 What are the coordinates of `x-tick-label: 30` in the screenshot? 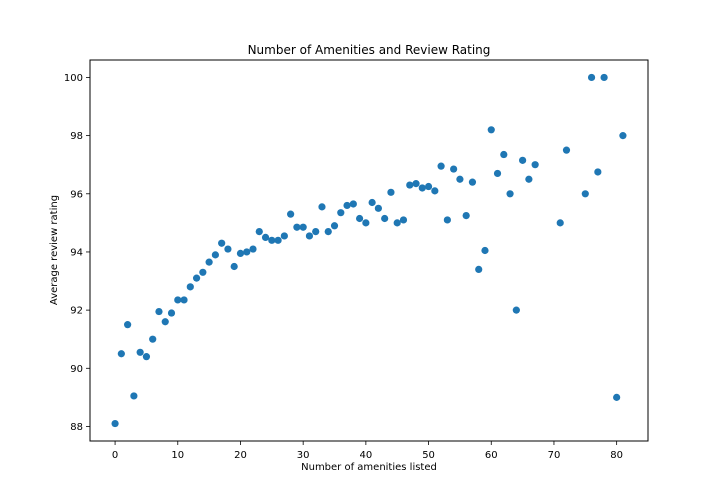 It's located at (303, 455).